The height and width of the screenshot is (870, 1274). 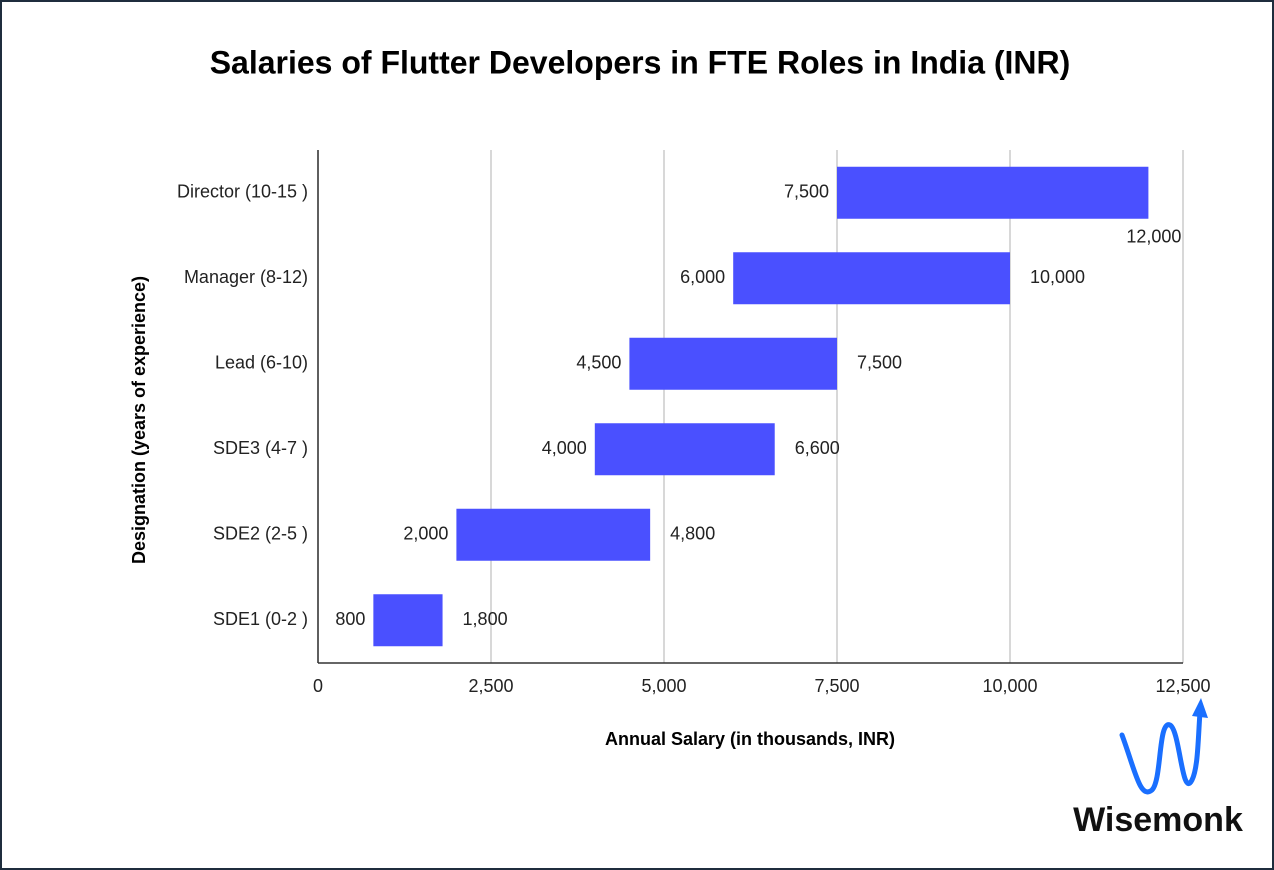 I want to click on end-label: 12,000, so click(x=1153, y=237).